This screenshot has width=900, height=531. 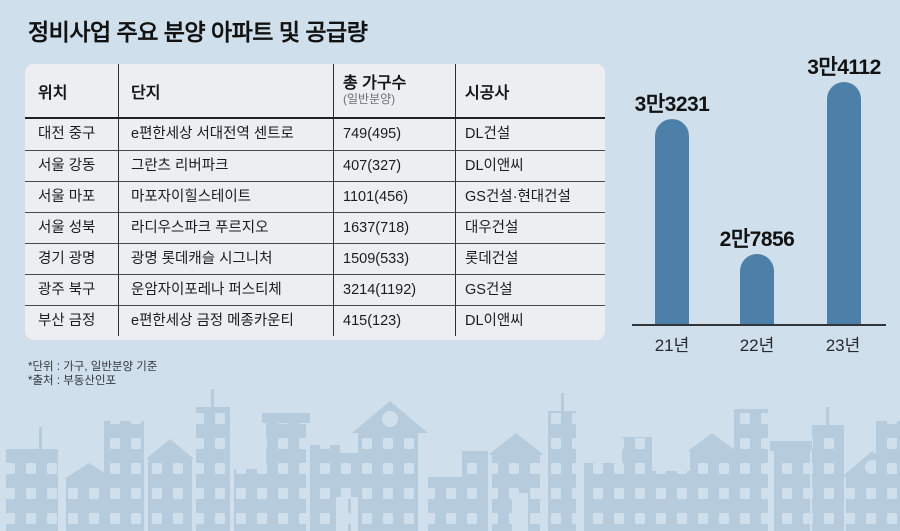 What do you see at coordinates (225, 90) in the screenshot?
I see `header-complex: 단지` at bounding box center [225, 90].